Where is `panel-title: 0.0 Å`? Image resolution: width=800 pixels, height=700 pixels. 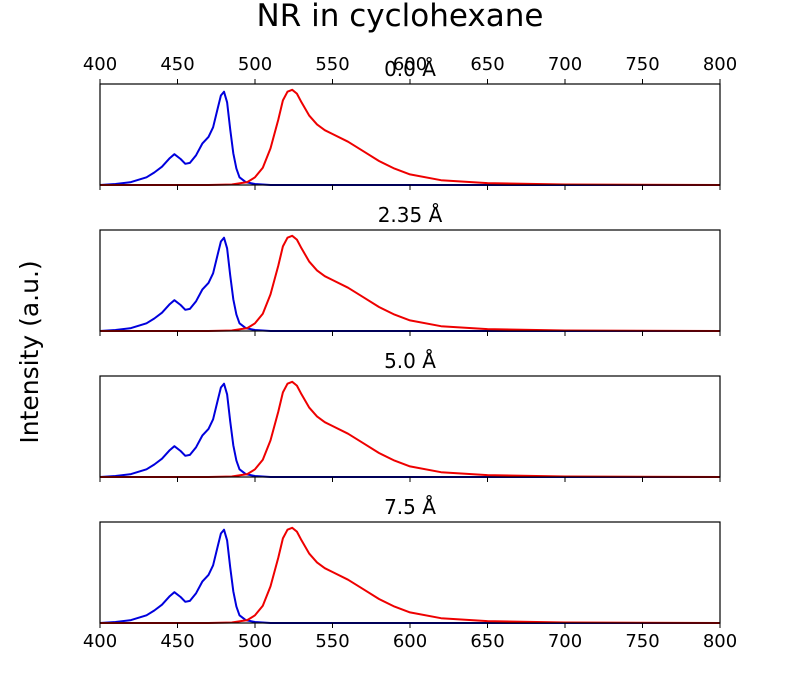 panel-title: 0.0 Å is located at coordinates (410, 69).